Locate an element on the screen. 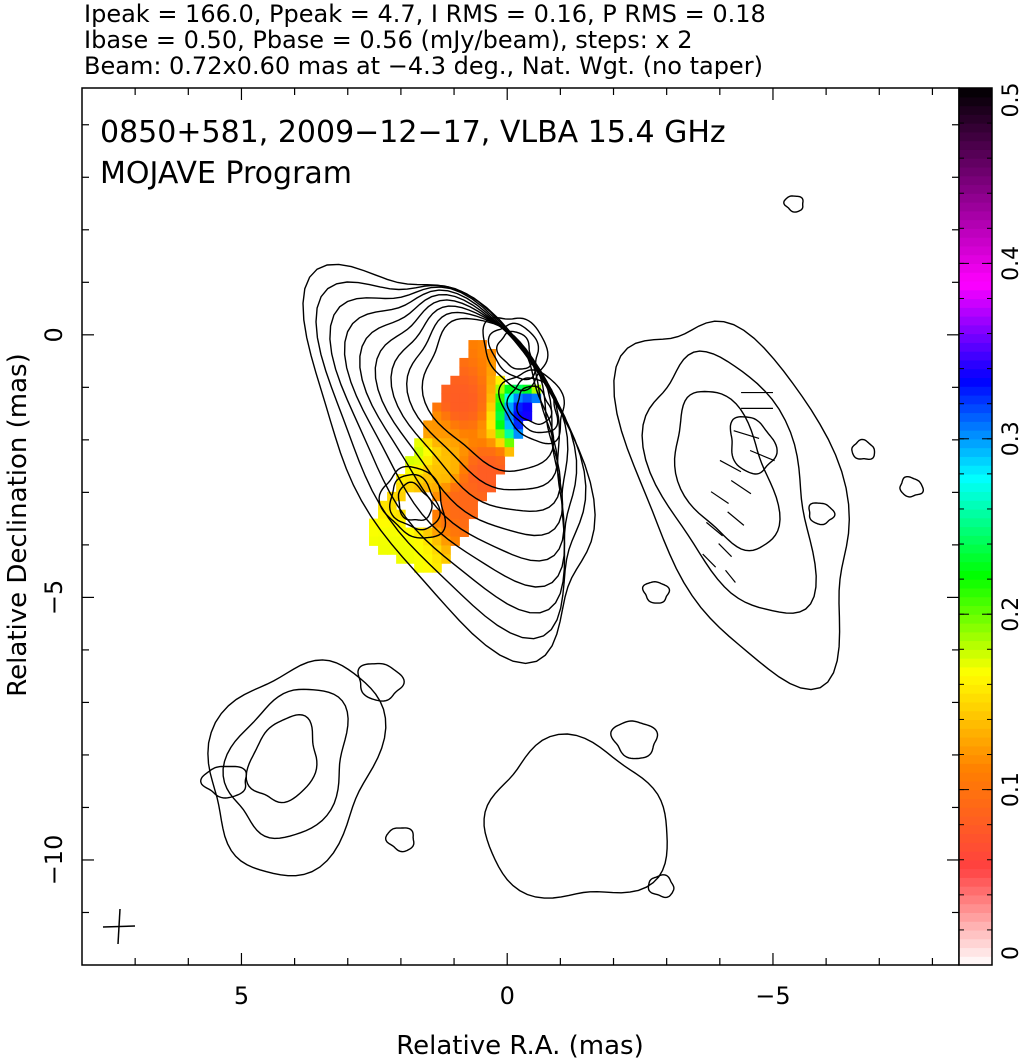  evpa-vector is located at coordinates (746, 435).